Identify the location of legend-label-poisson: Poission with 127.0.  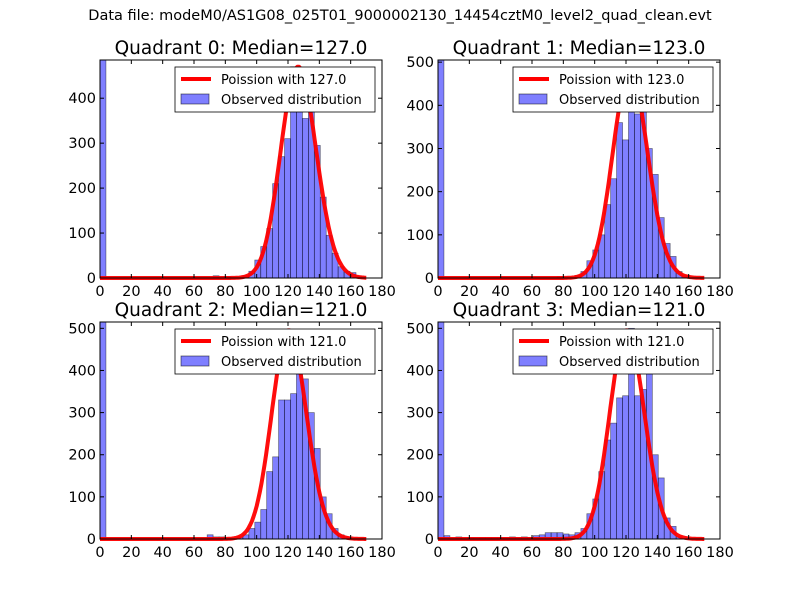
(283, 80).